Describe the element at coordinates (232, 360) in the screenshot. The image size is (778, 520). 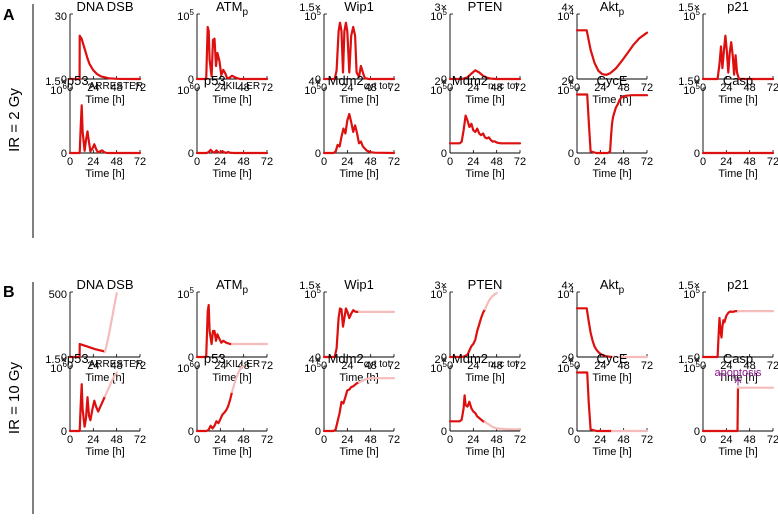
I see `panel-title: p53KILLER` at that location.